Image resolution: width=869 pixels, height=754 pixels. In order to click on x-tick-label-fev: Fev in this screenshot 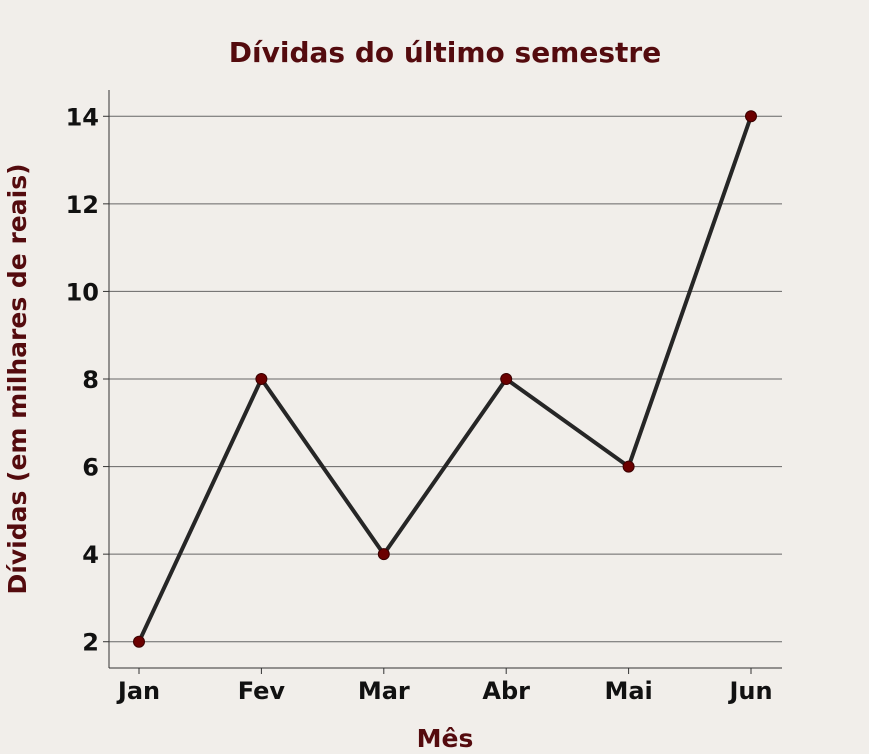, I will do `click(262, 691)`.